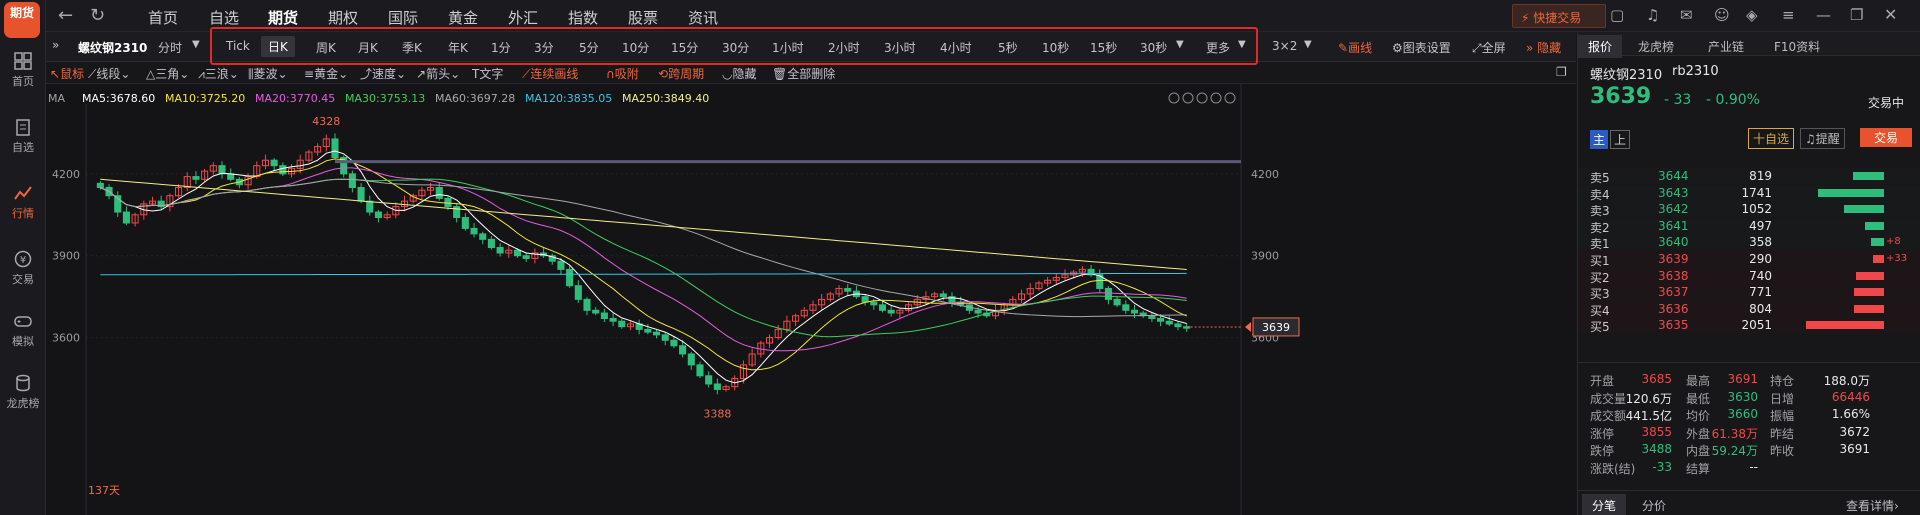  What do you see at coordinates (788, 48) in the screenshot?
I see `period-1h: 1小时` at bounding box center [788, 48].